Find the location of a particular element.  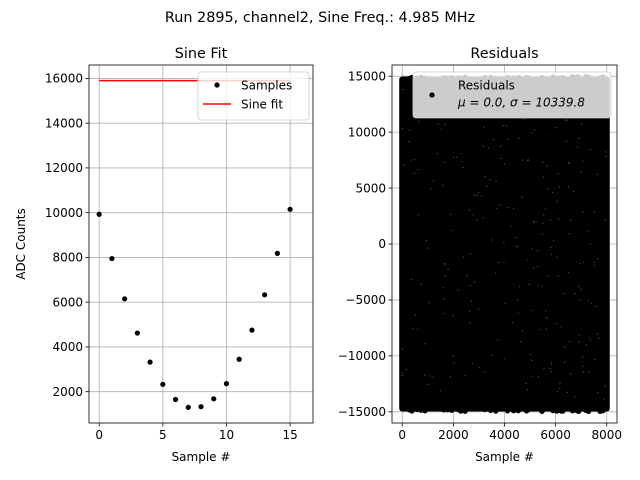

sine-fit-title: Sine Fit is located at coordinates (201, 54).